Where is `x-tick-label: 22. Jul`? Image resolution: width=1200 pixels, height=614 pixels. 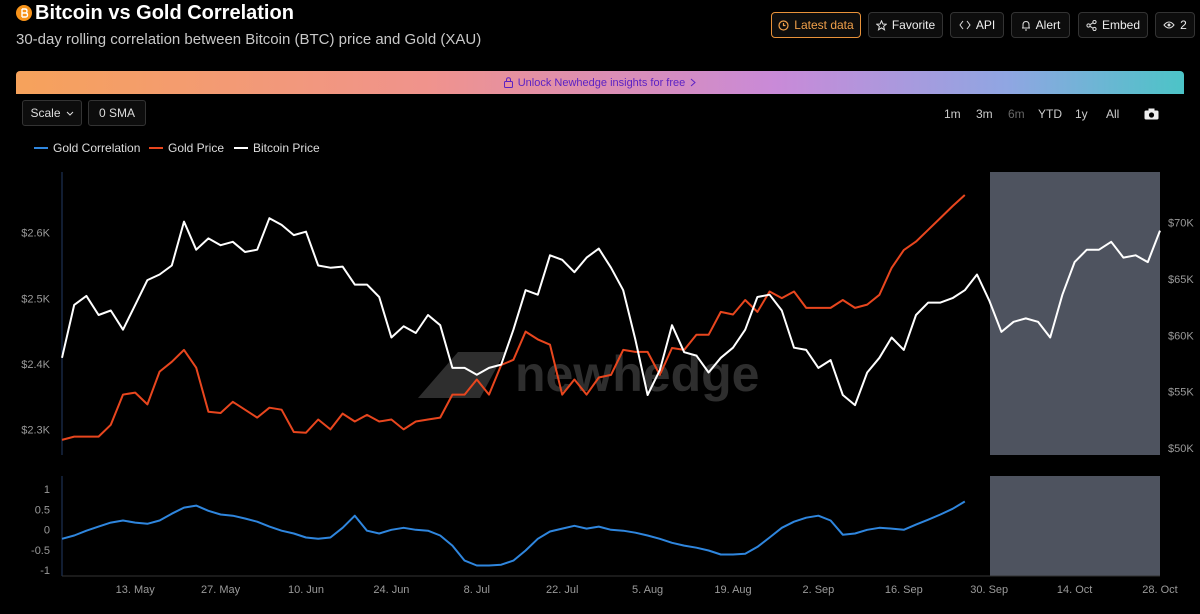
x-tick-label: 22. Jul is located at coordinates (562, 590).